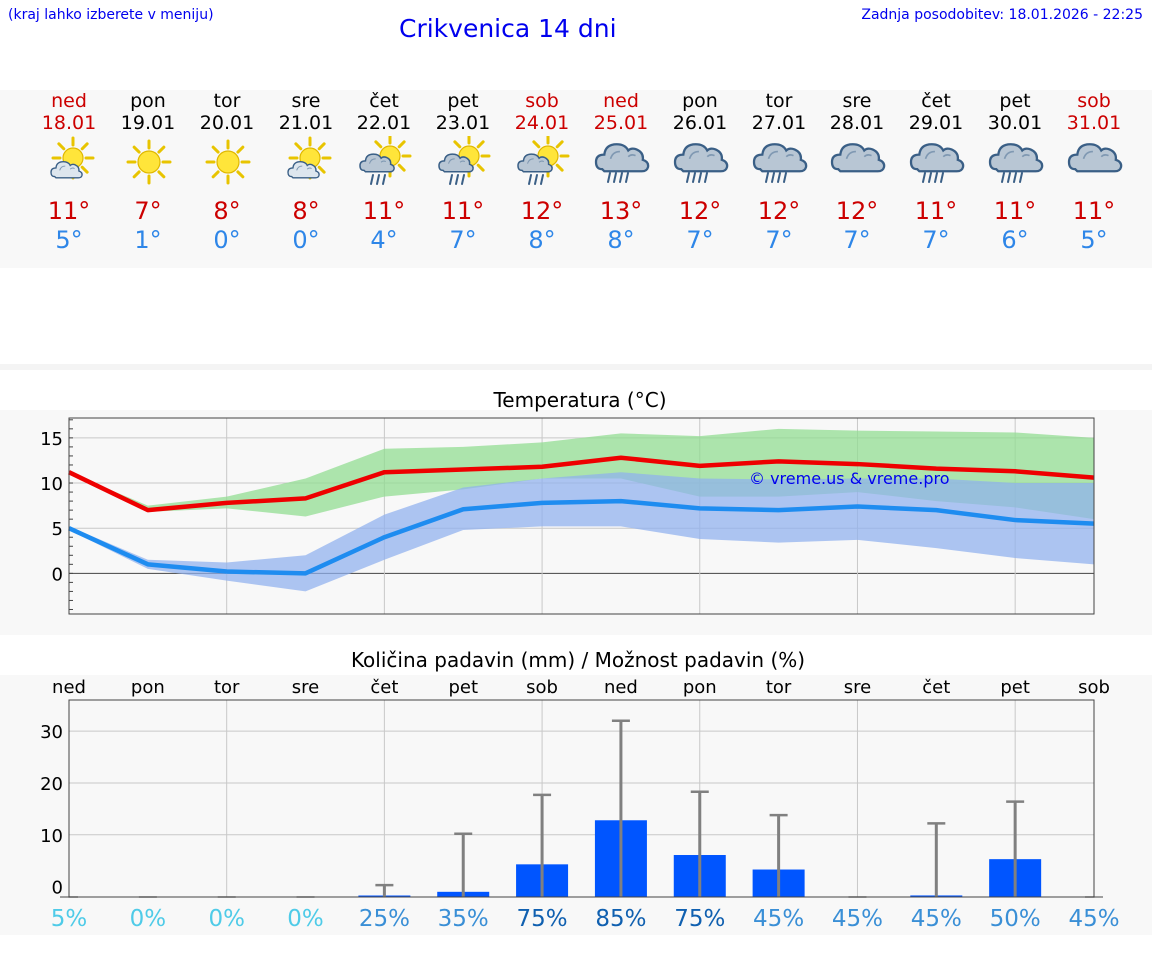 This screenshot has height=975, width=1152. I want to click on min-temperature: 6°, so click(1015, 240).